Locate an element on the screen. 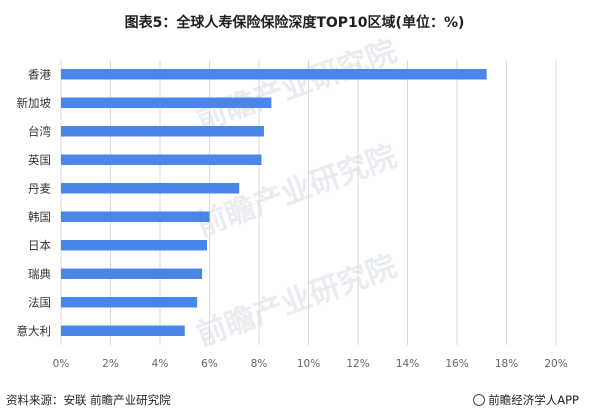 The width and height of the screenshot is (589, 419). x-tick-label-8: 16% is located at coordinates (456, 364).